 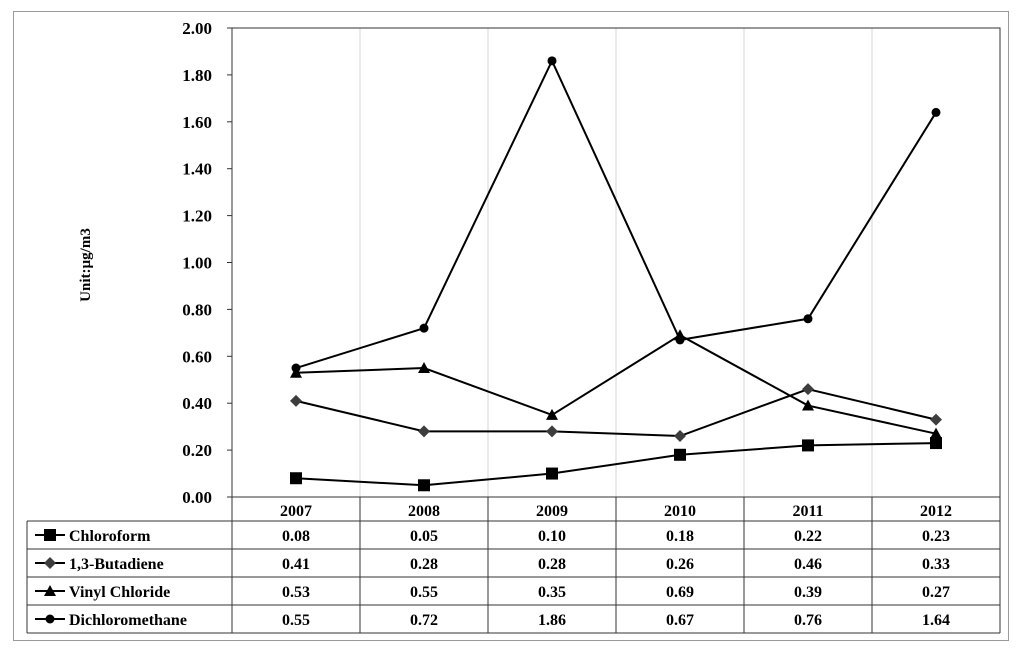 I want to click on legend-label-vinyl-chloride: Vinyl Chloride, so click(x=119, y=592).